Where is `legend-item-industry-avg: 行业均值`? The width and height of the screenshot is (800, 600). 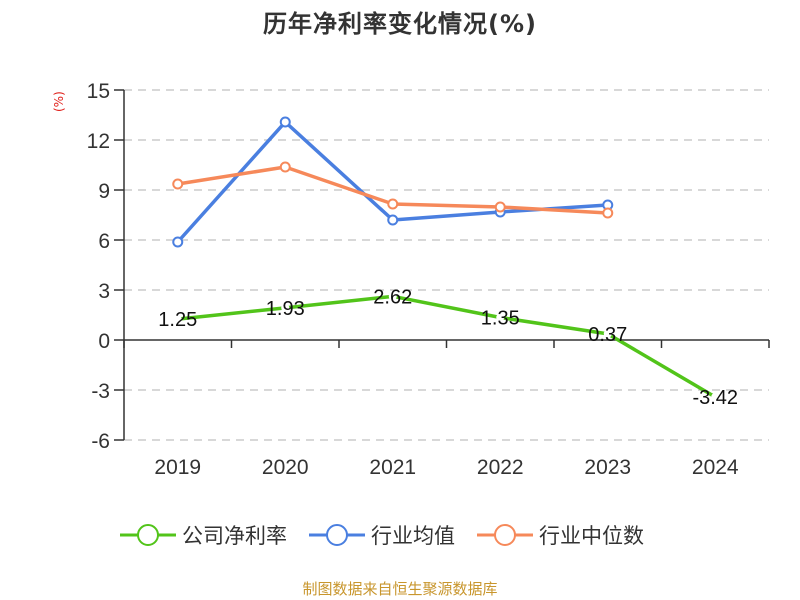
legend-item-industry-avg: 行业均值 is located at coordinates (382, 535).